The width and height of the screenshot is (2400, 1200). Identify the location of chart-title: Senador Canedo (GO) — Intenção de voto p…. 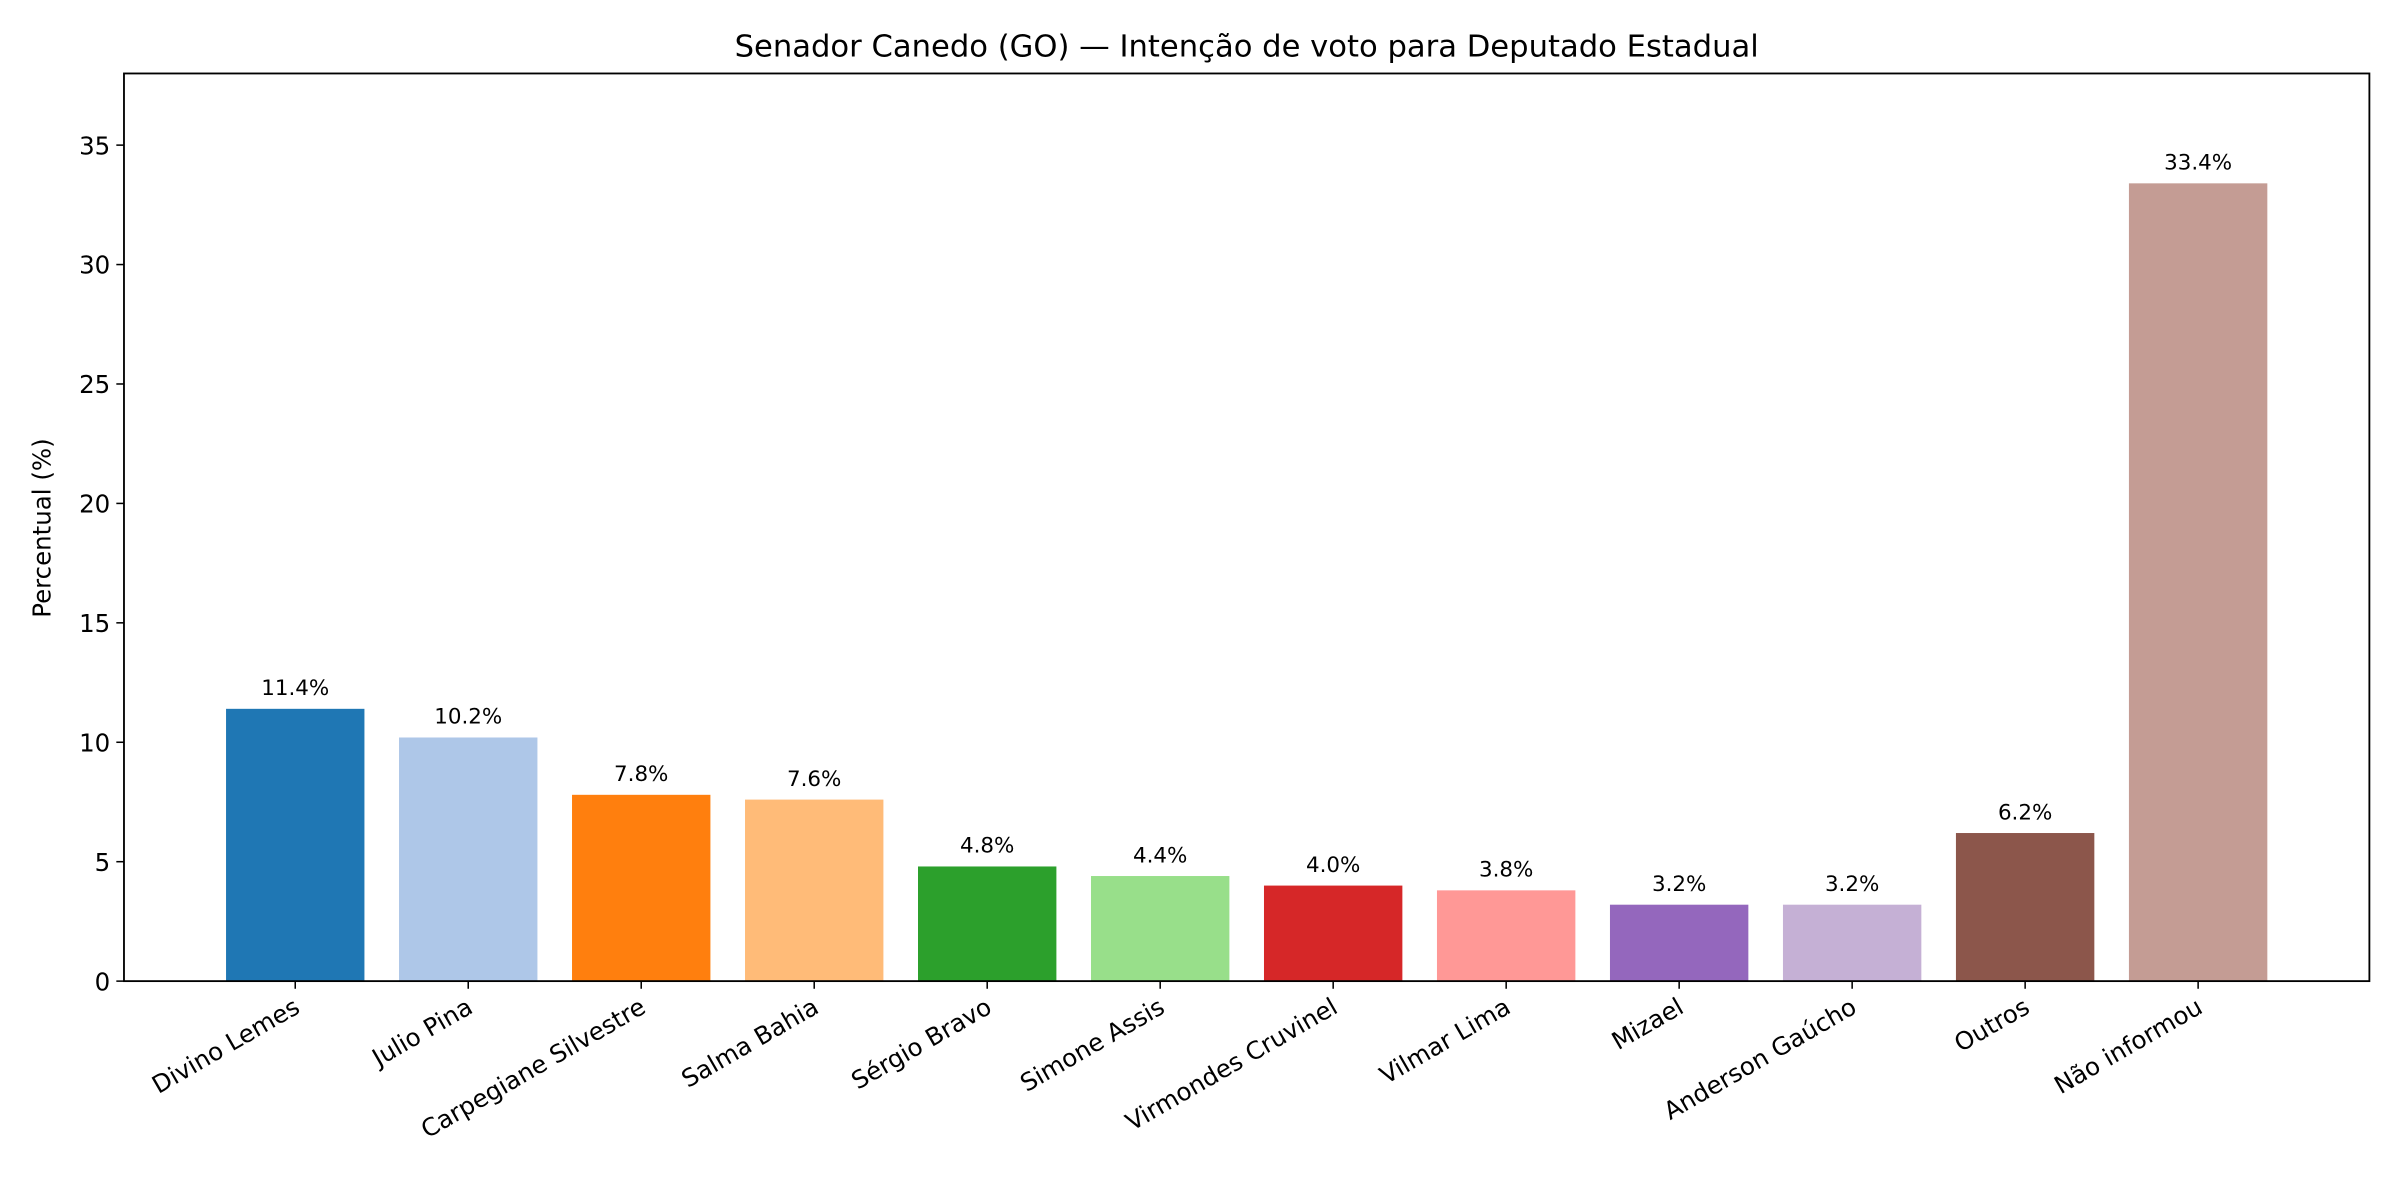
(1247, 47).